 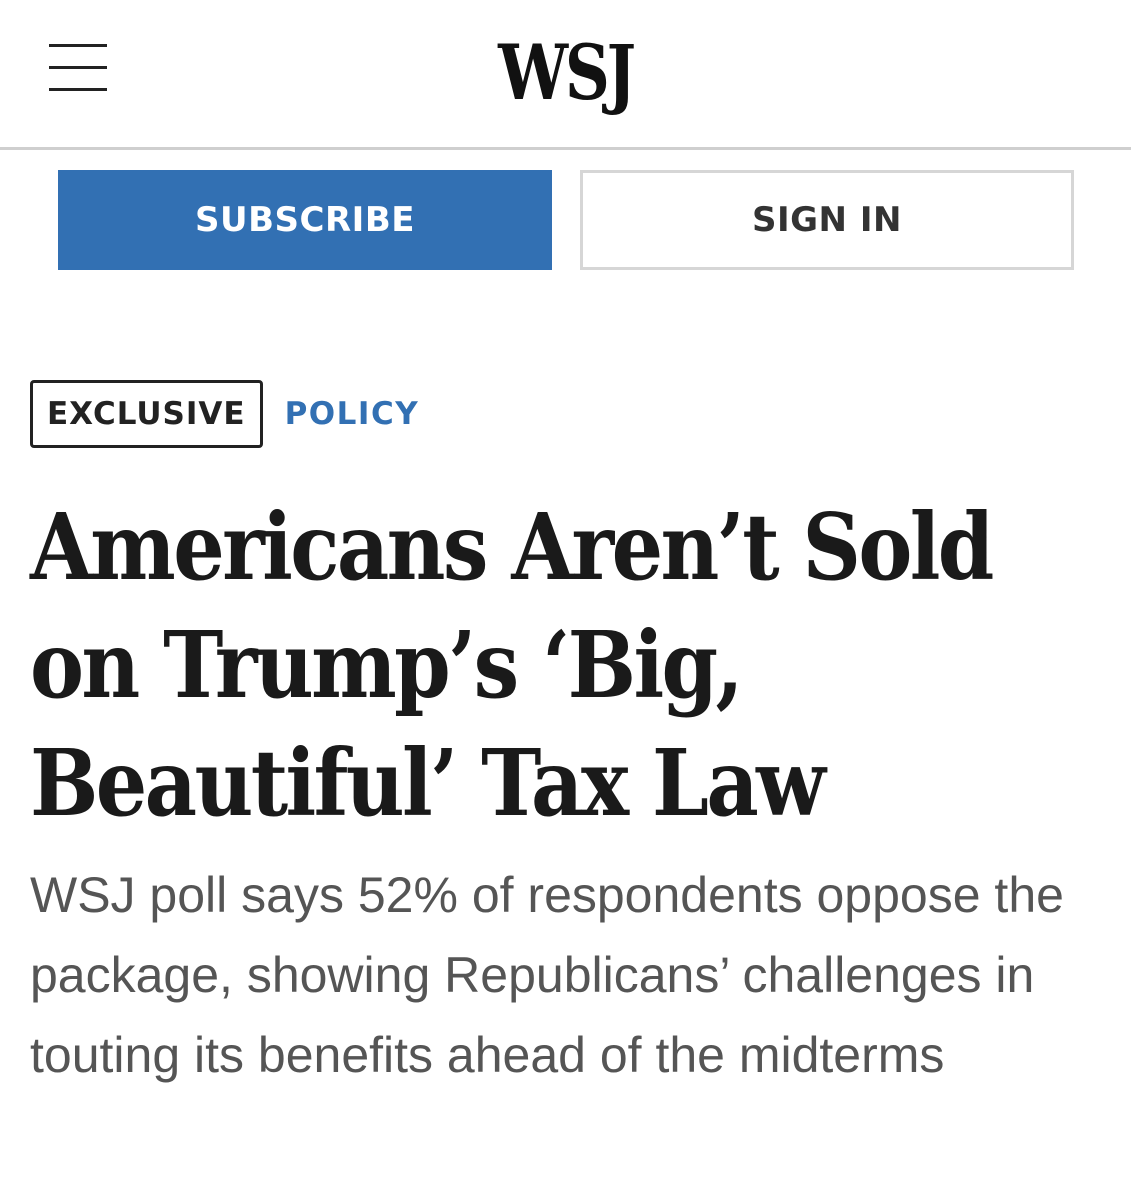 I want to click on sign-in-button: SIGN IN, so click(x=827, y=220).